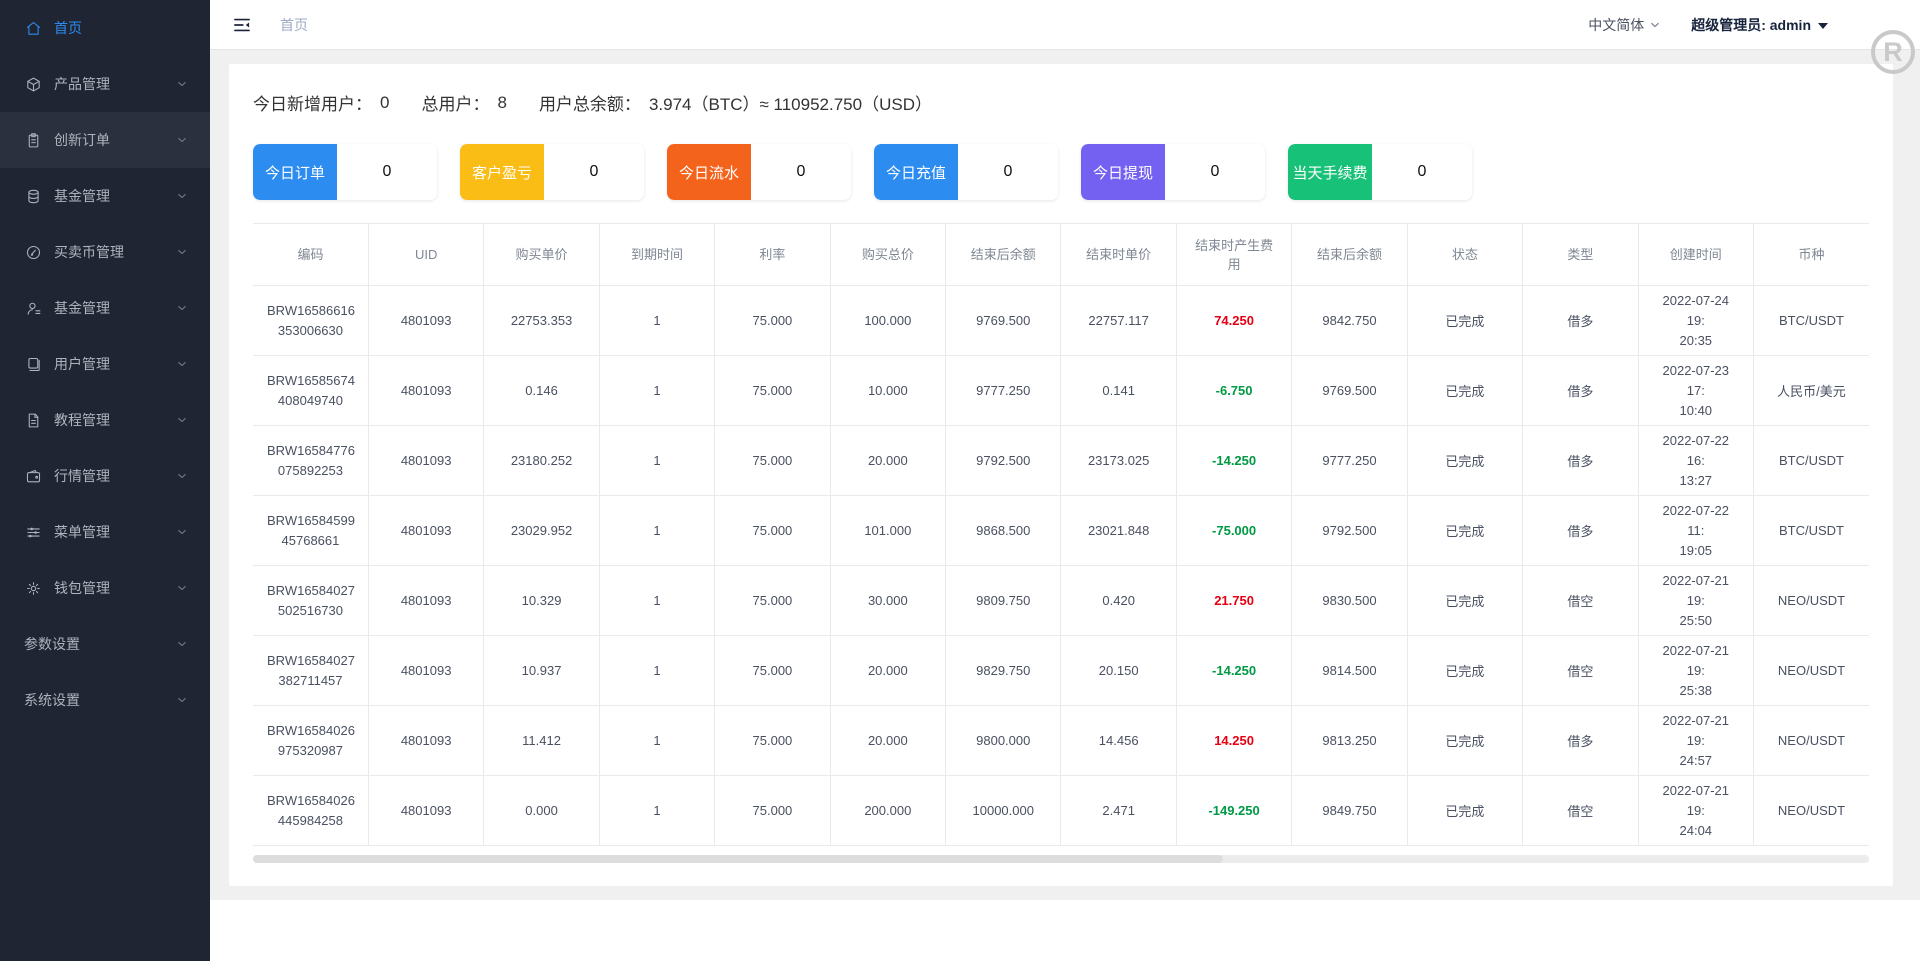 The width and height of the screenshot is (1920, 961). Describe the element at coordinates (1330, 172) in the screenshot. I see `stat-card-label: 当天手续费` at that location.